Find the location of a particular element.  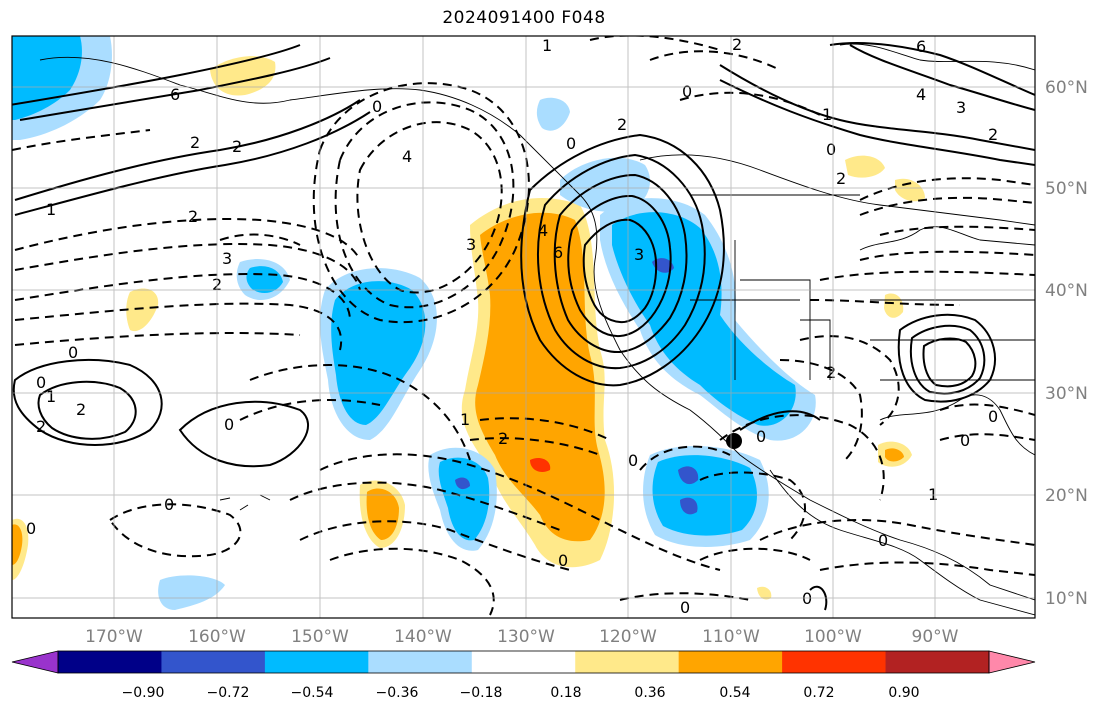

colorbar-label: 0.54 is located at coordinates (734, 693).